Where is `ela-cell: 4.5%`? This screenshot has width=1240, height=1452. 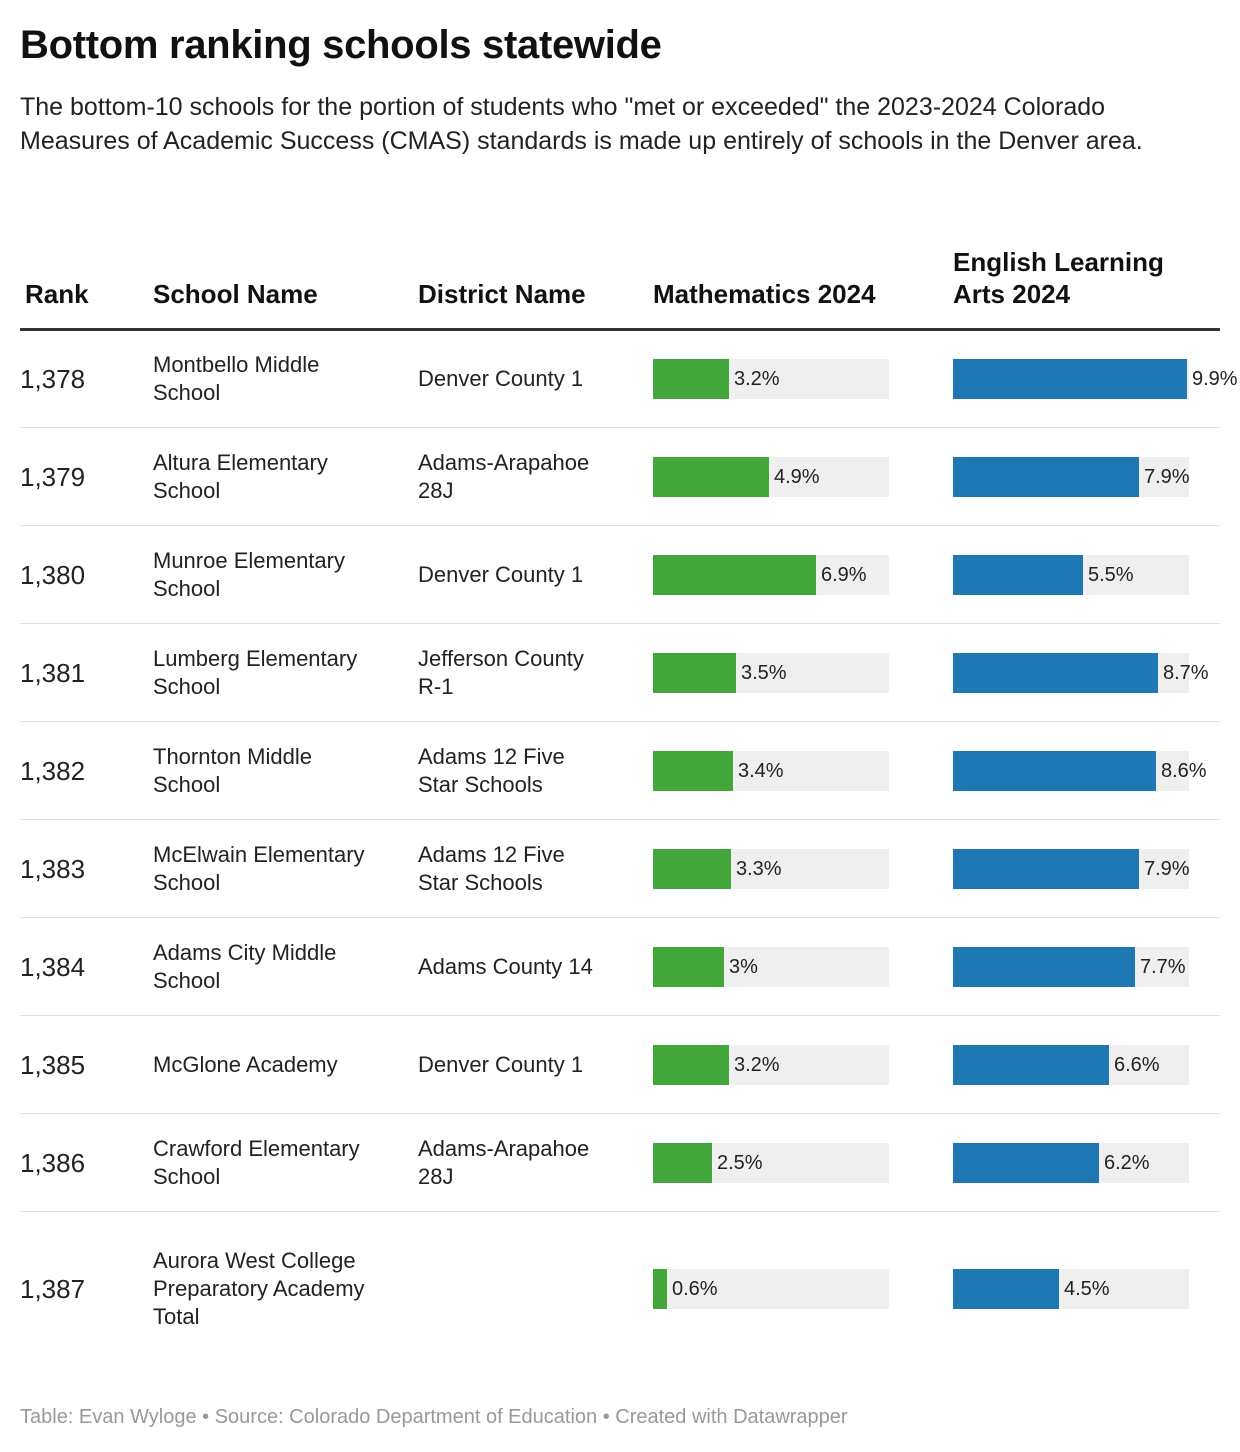 ela-cell: 4.5% is located at coordinates (1086, 1289).